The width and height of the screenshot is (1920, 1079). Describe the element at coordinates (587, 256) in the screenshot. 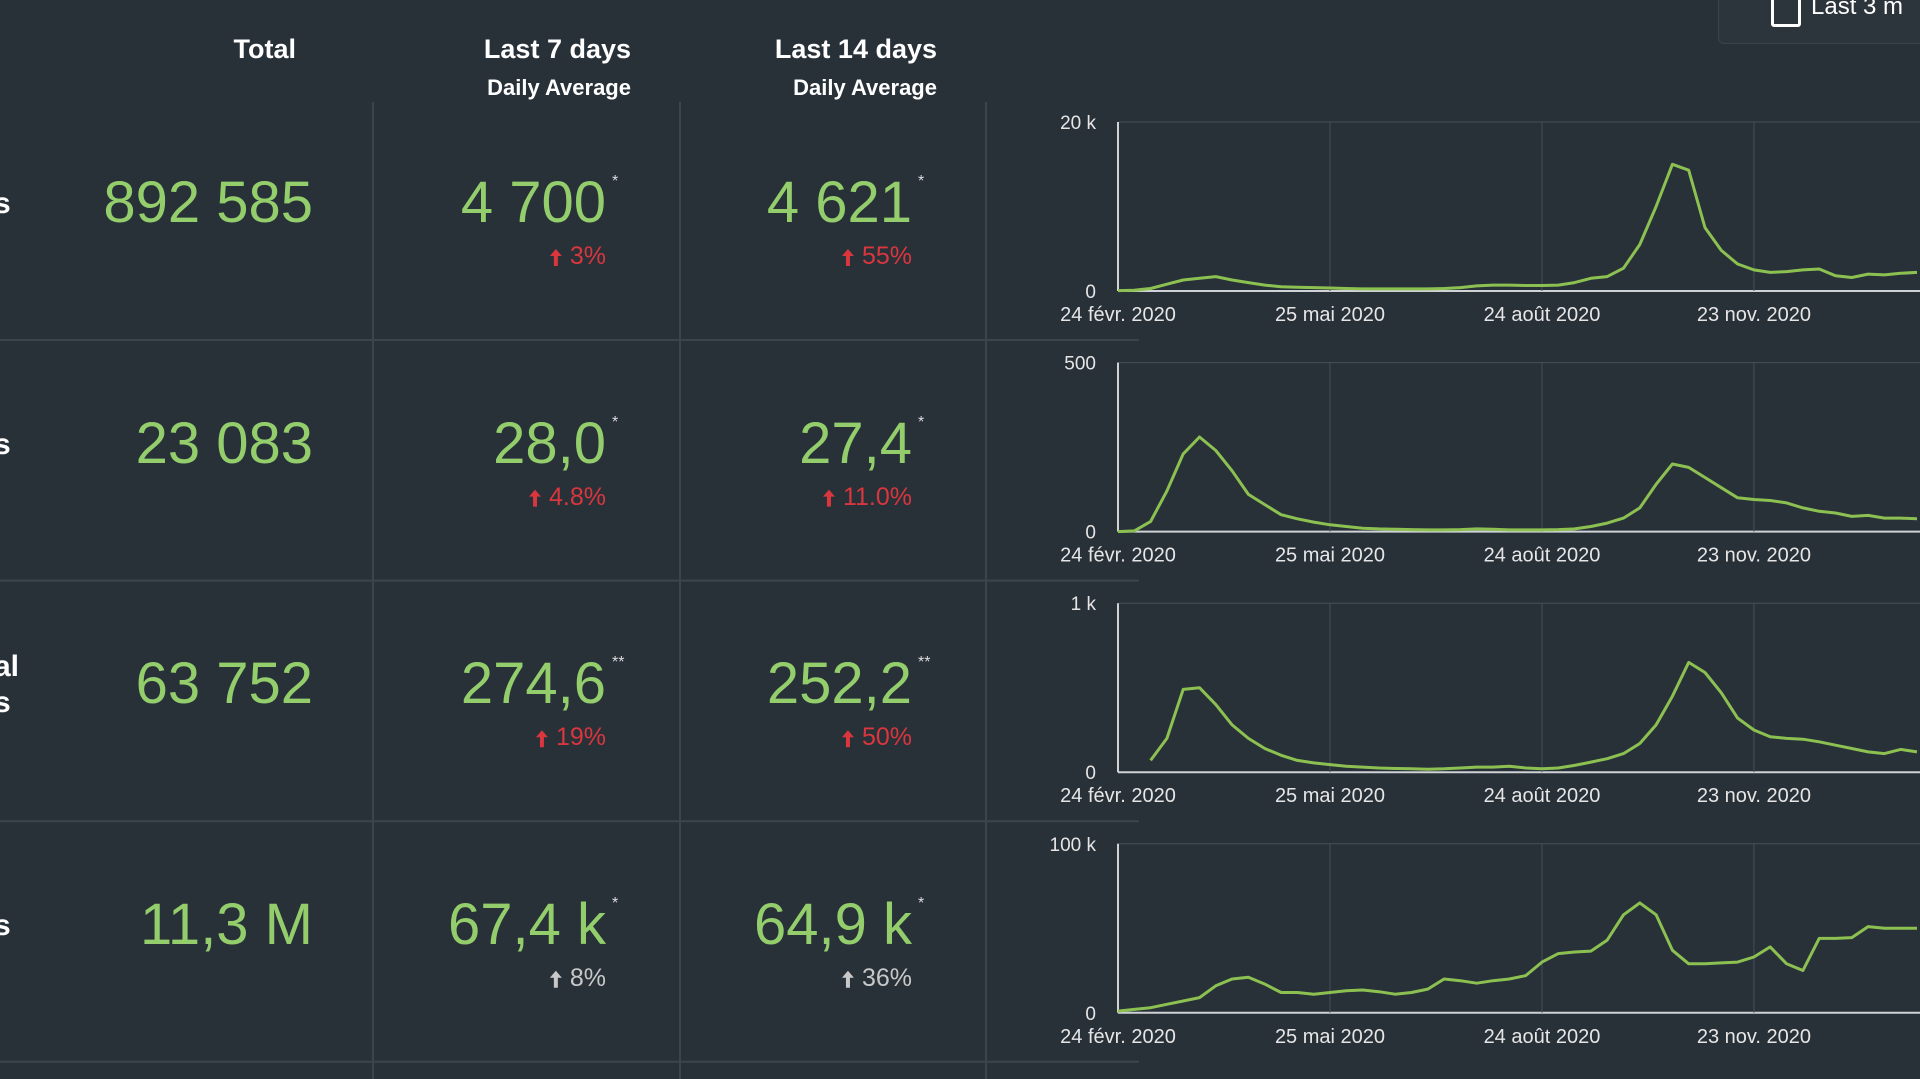

I see `change-value: 3%` at that location.